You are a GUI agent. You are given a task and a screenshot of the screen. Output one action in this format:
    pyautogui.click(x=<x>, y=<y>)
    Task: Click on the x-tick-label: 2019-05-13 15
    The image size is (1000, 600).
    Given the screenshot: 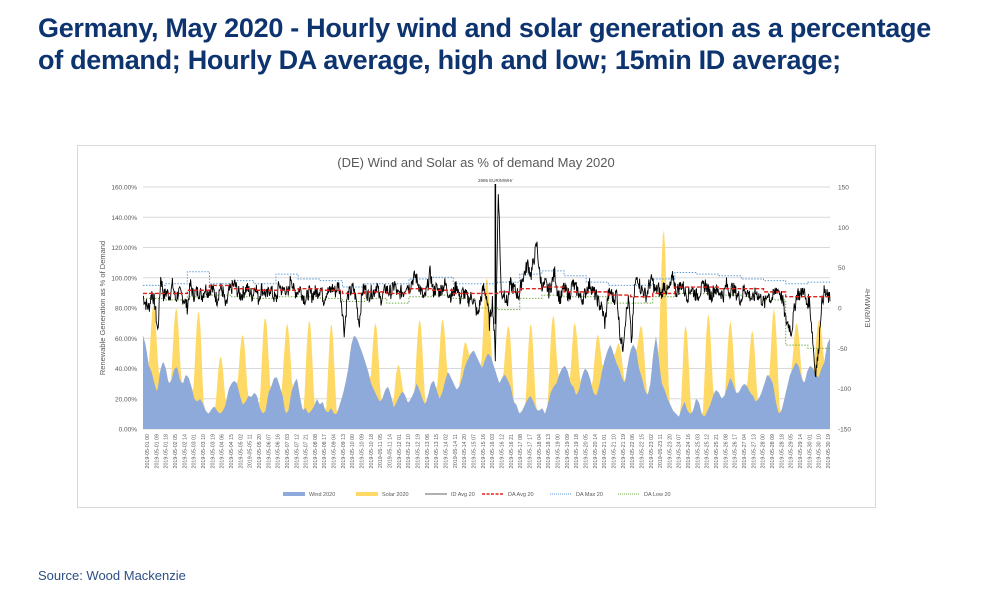 What is the action you would take?
    pyautogui.click(x=437, y=451)
    